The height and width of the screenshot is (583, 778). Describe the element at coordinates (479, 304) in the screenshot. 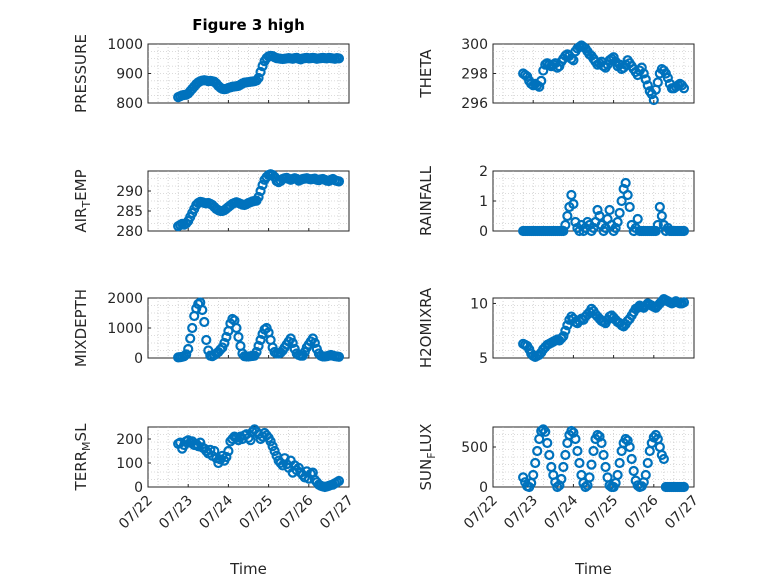

I see `y-tick-label: 10` at that location.